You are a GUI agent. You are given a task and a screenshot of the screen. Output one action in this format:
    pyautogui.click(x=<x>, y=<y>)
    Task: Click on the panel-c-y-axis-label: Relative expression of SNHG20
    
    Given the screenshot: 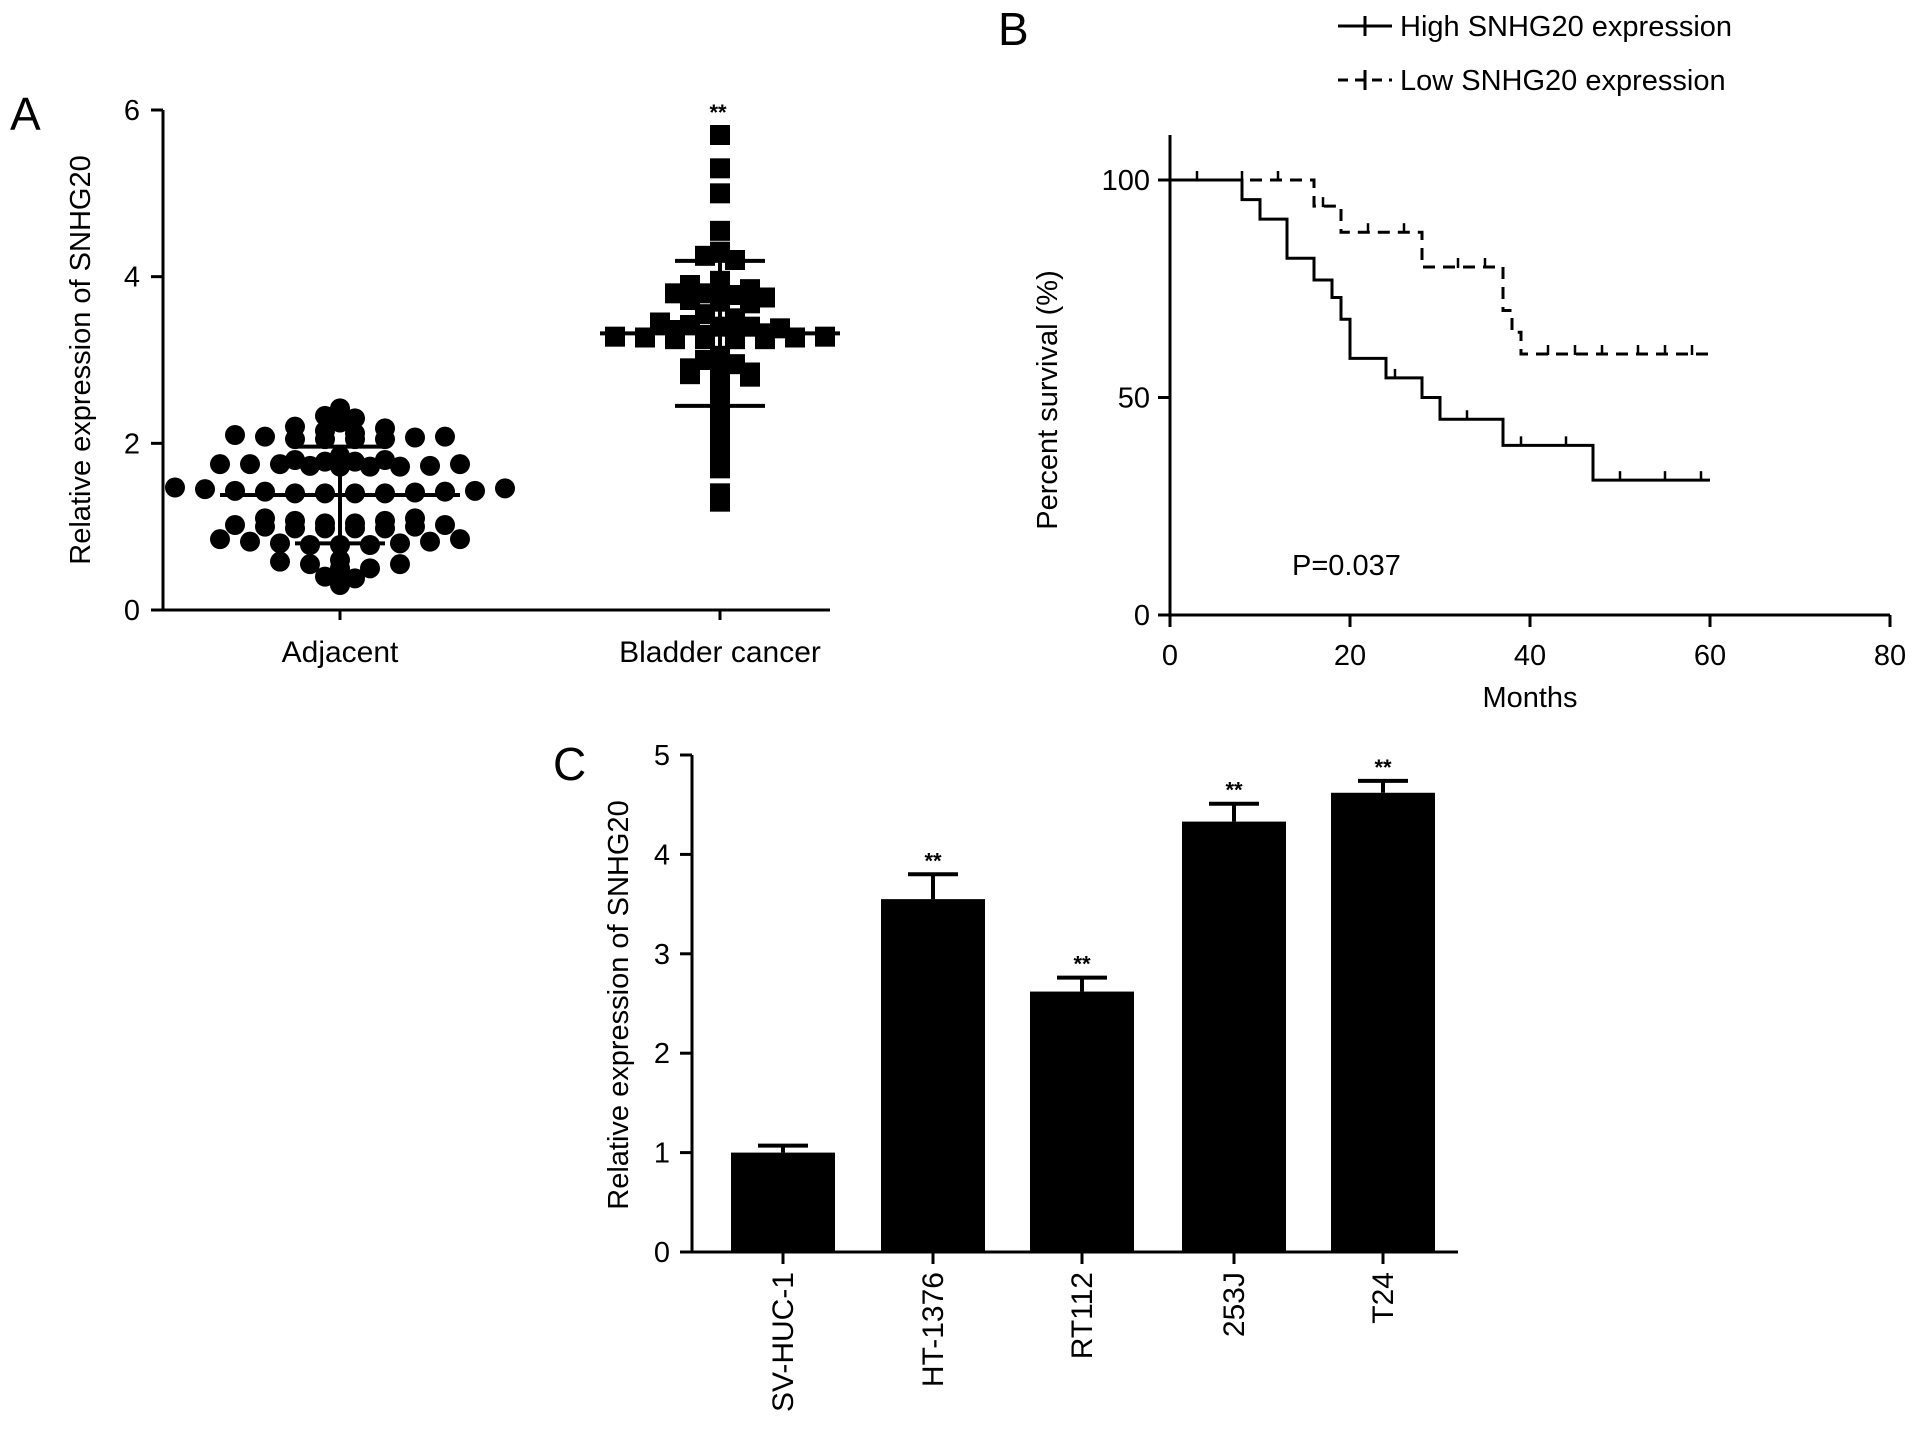 What is the action you would take?
    pyautogui.click(x=619, y=1004)
    